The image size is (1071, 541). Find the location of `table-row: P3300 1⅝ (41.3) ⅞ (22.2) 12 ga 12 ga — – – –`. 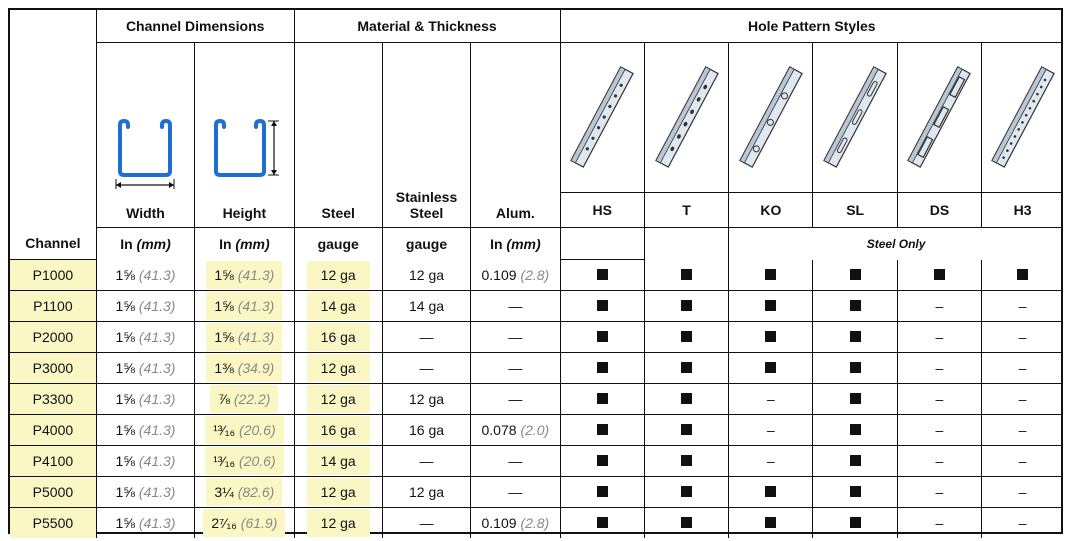

table-row: P3300 1⅝ (41.3) ⅞ (22.2) 12 ga 12 ga — – – – is located at coordinates (536, 399).